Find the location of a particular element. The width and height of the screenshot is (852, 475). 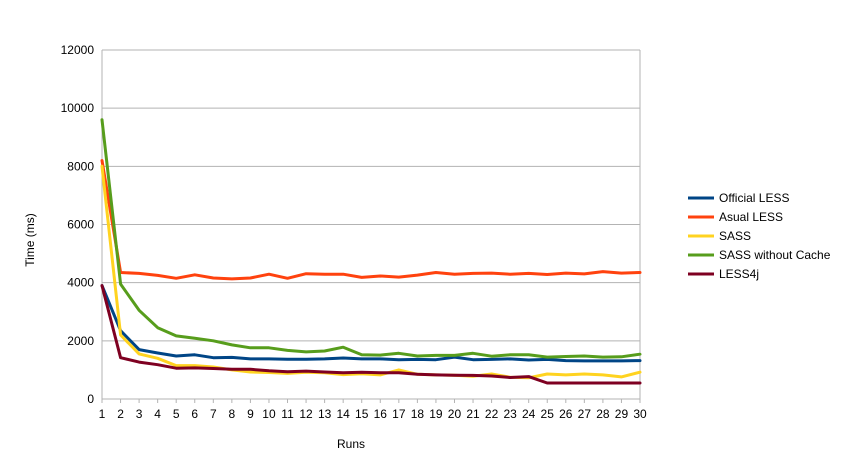

x-tick-label: 29 is located at coordinates (622, 414).